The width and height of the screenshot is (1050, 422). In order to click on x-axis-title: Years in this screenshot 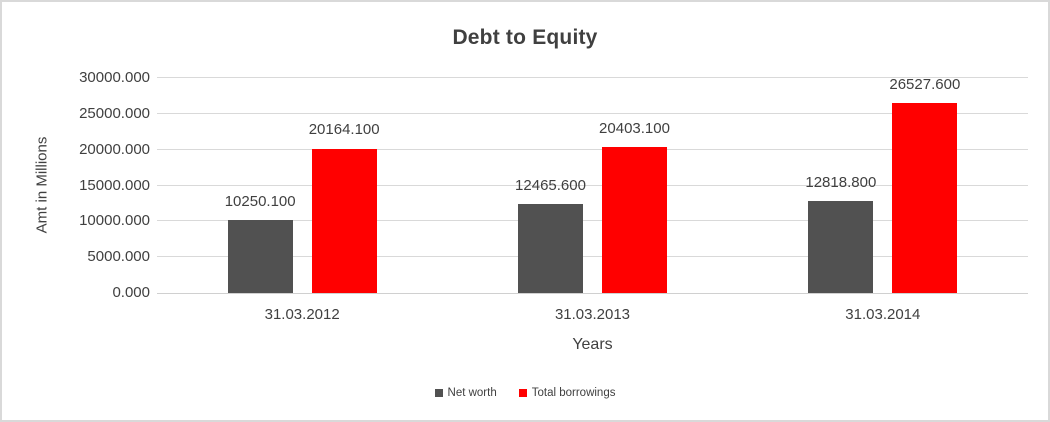, I will do `click(592, 344)`.